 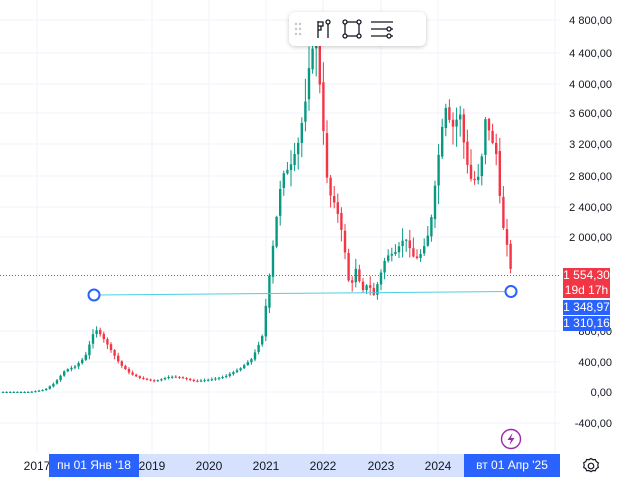 I want to click on price-tick: 4 400,00, so click(x=590, y=54).